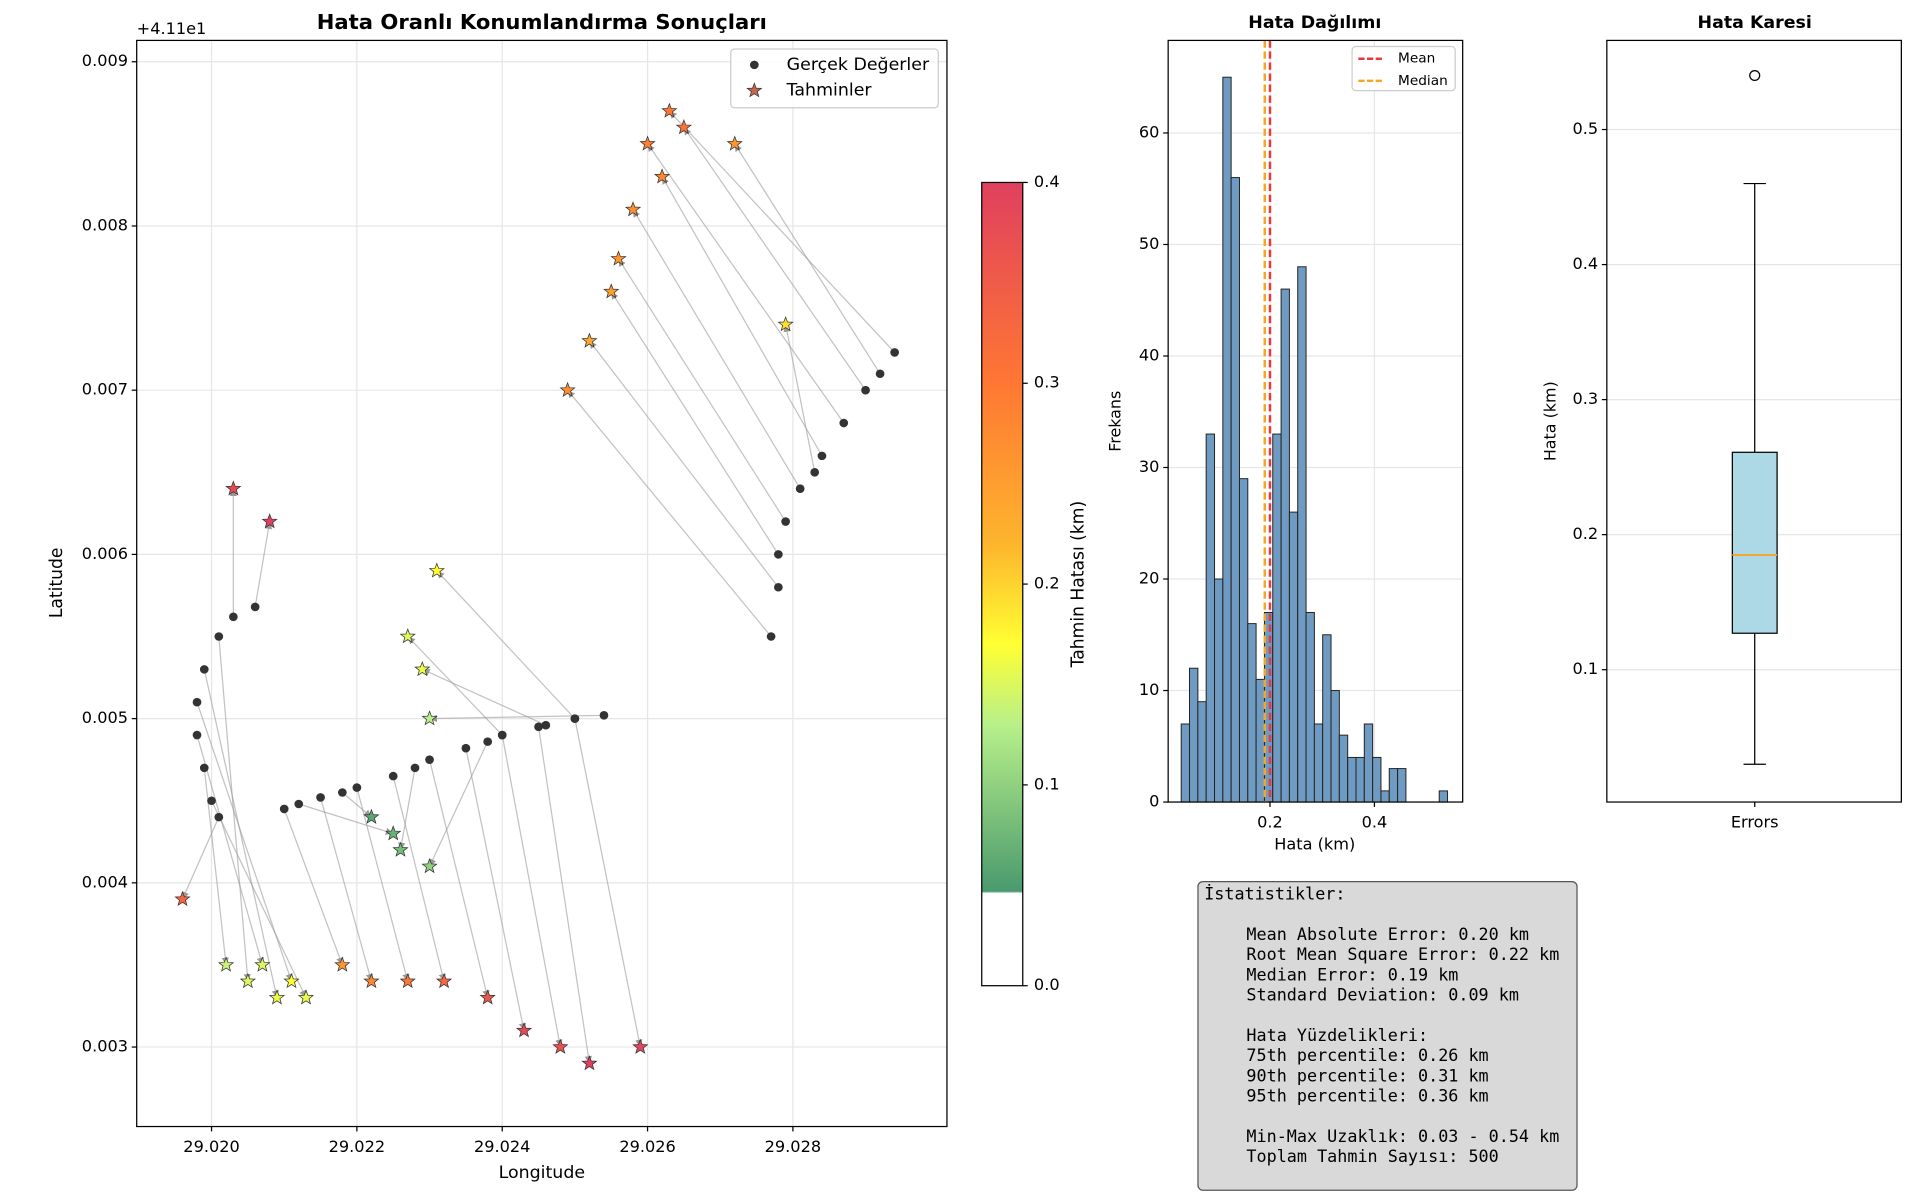 This screenshot has width=1920, height=1200. I want to click on y-tick-label: 0, so click(1154, 801).